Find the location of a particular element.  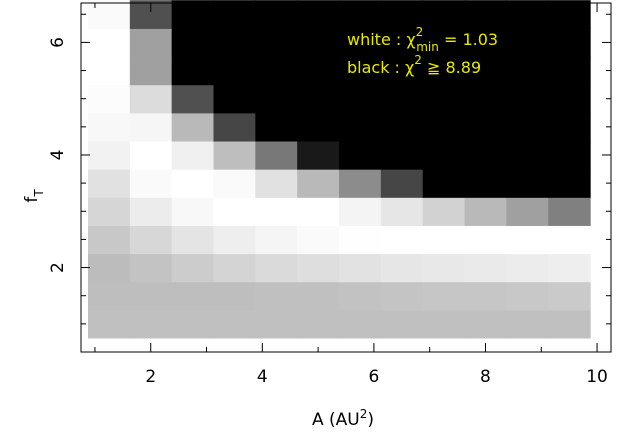

y-tick-label: 2 is located at coordinates (58, 267).